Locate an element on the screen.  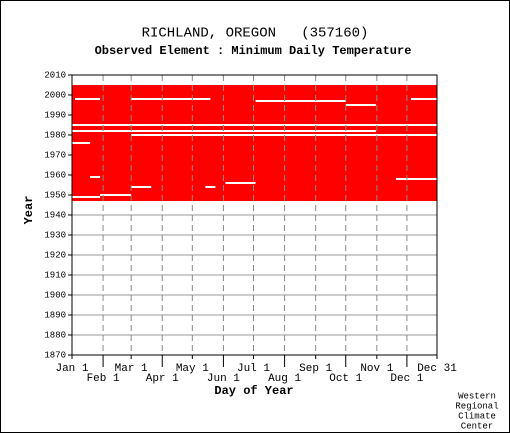
x-tick-label: Mar 1 is located at coordinates (131, 369).